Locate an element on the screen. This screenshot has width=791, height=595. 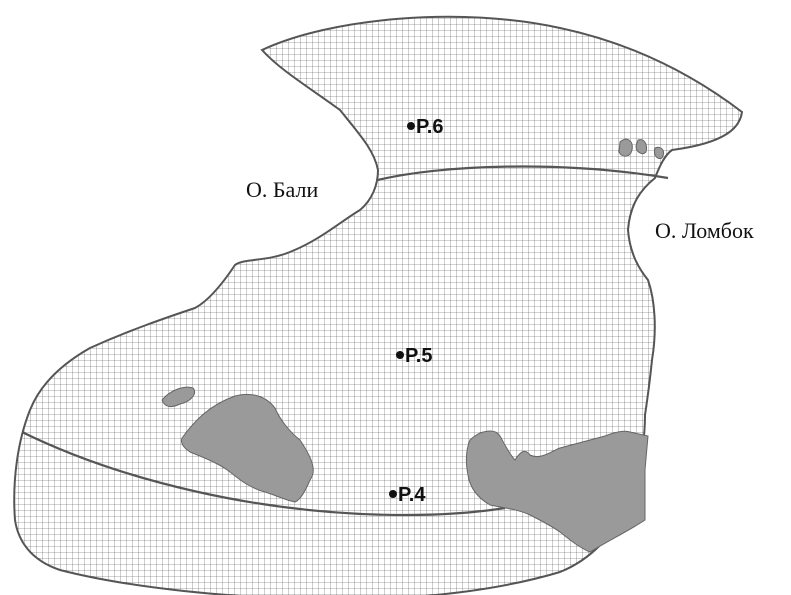
point-label: P.5 is located at coordinates (418, 356).